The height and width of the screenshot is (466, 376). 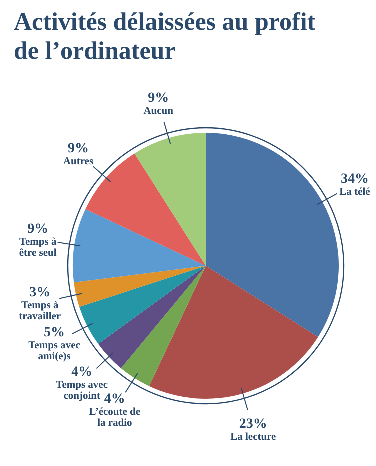 What do you see at coordinates (78, 162) in the screenshot?
I see `slice-label: Autres` at bounding box center [78, 162].